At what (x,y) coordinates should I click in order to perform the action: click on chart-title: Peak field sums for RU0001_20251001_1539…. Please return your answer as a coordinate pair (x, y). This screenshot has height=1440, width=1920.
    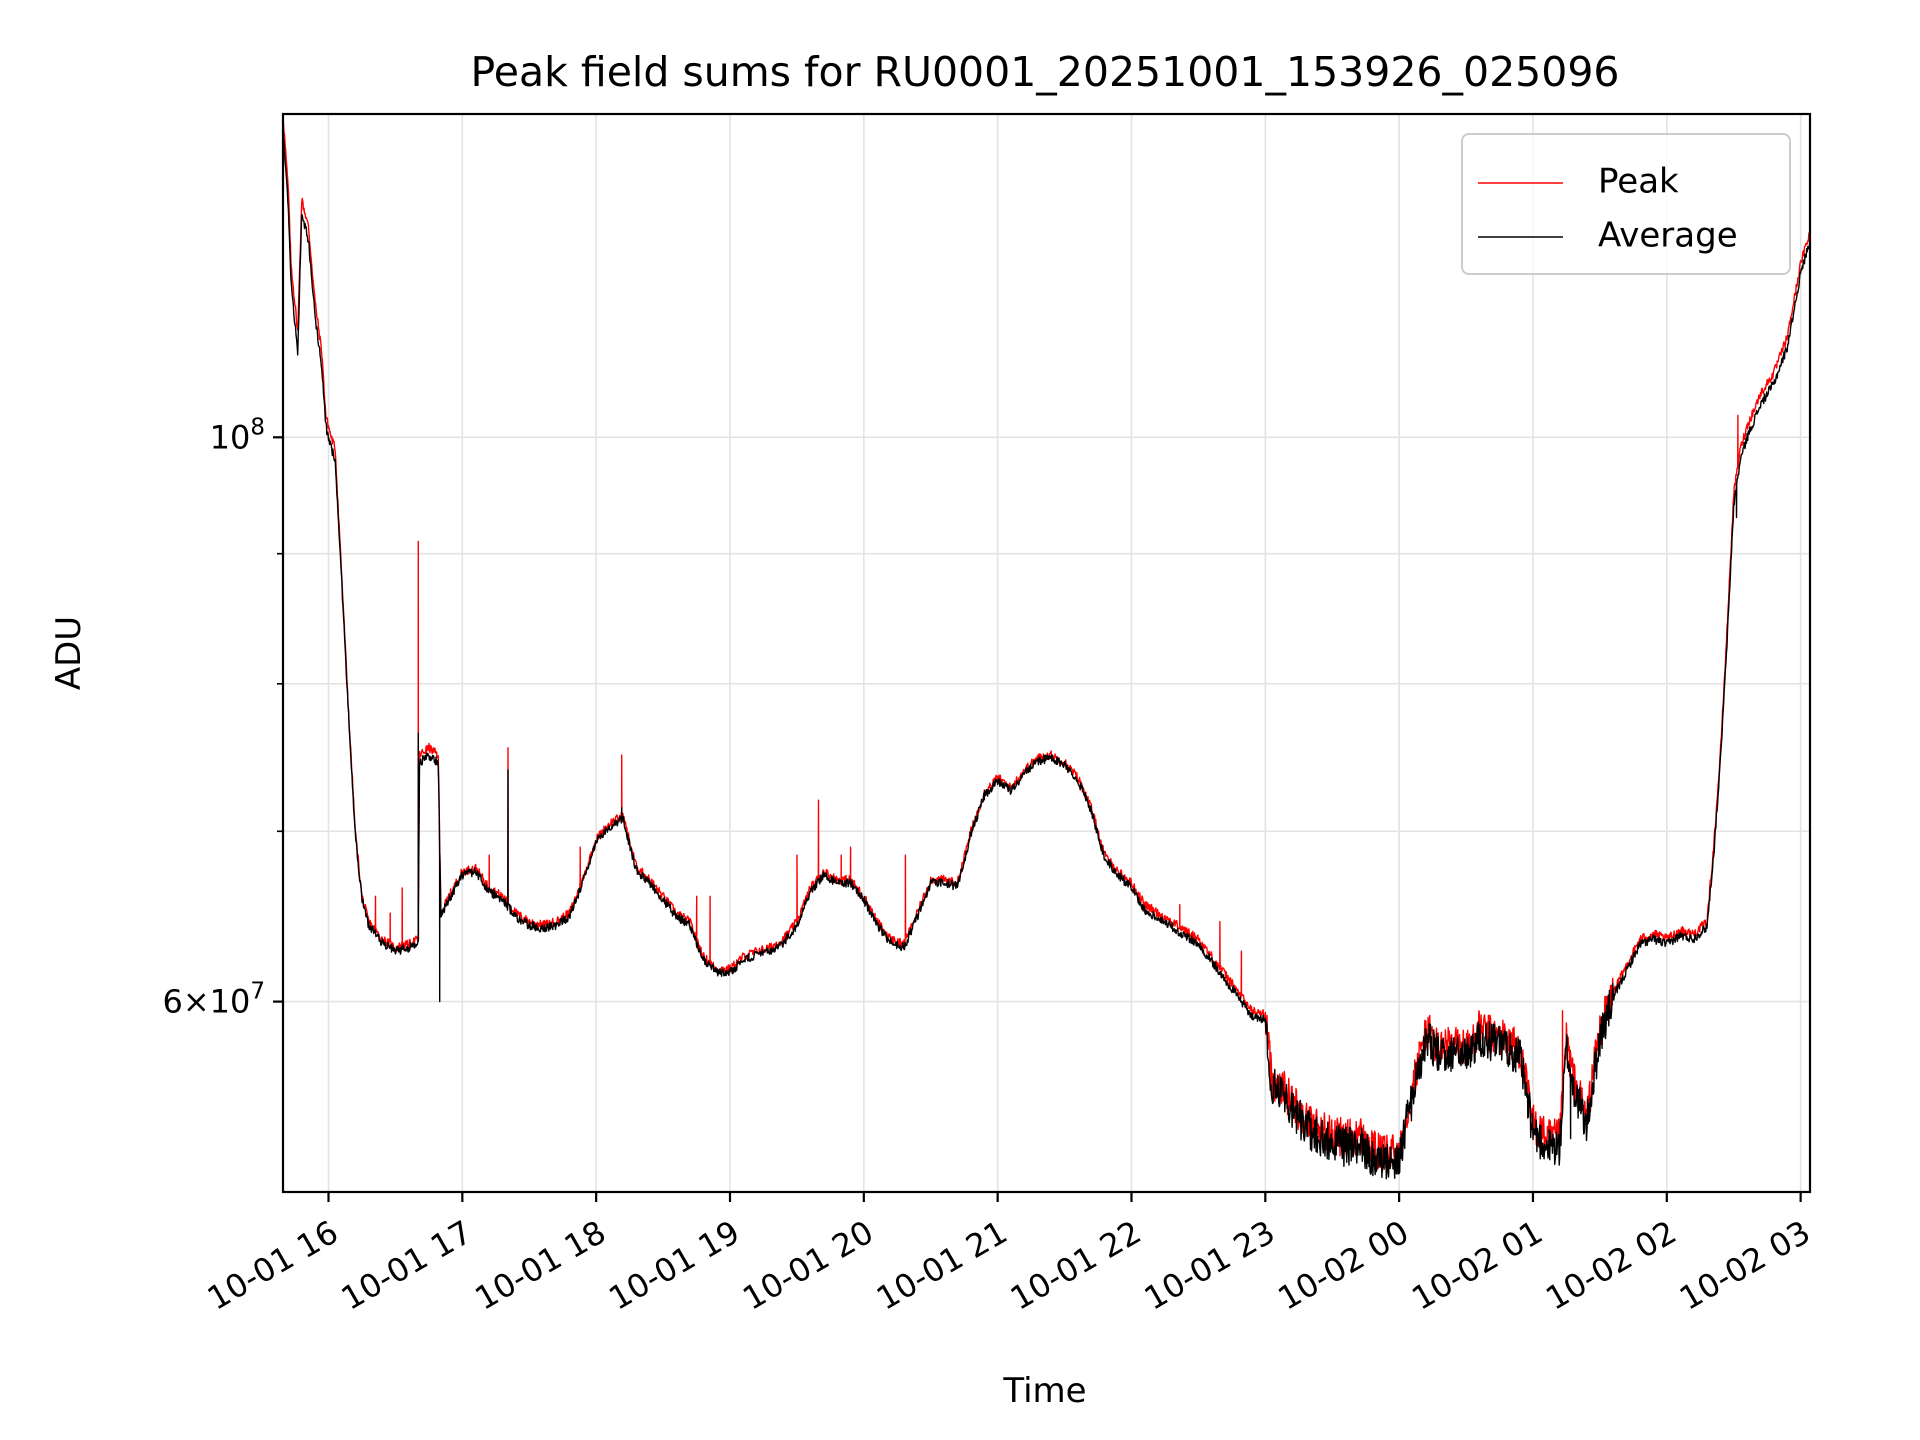
    Looking at the image, I should click on (1044, 72).